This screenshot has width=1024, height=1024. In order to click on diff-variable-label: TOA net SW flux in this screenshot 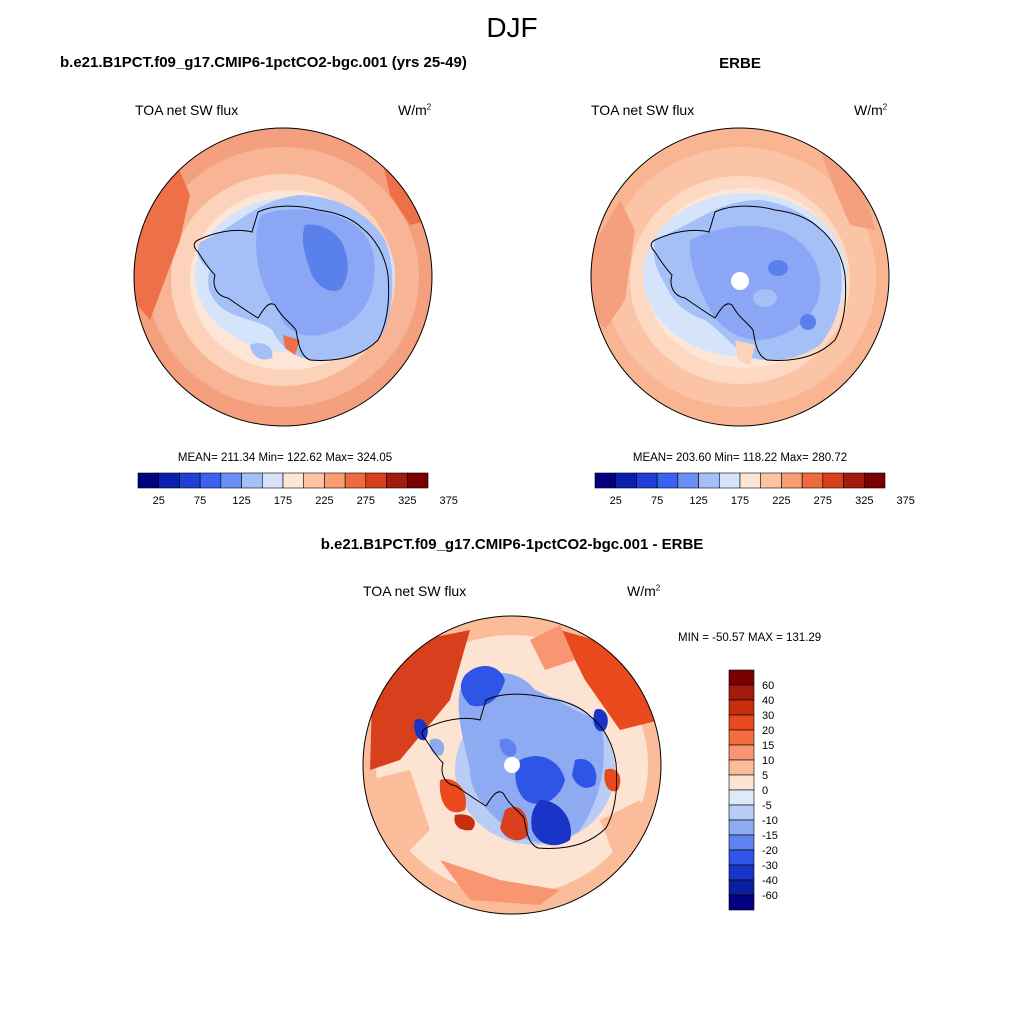, I will do `click(415, 591)`.